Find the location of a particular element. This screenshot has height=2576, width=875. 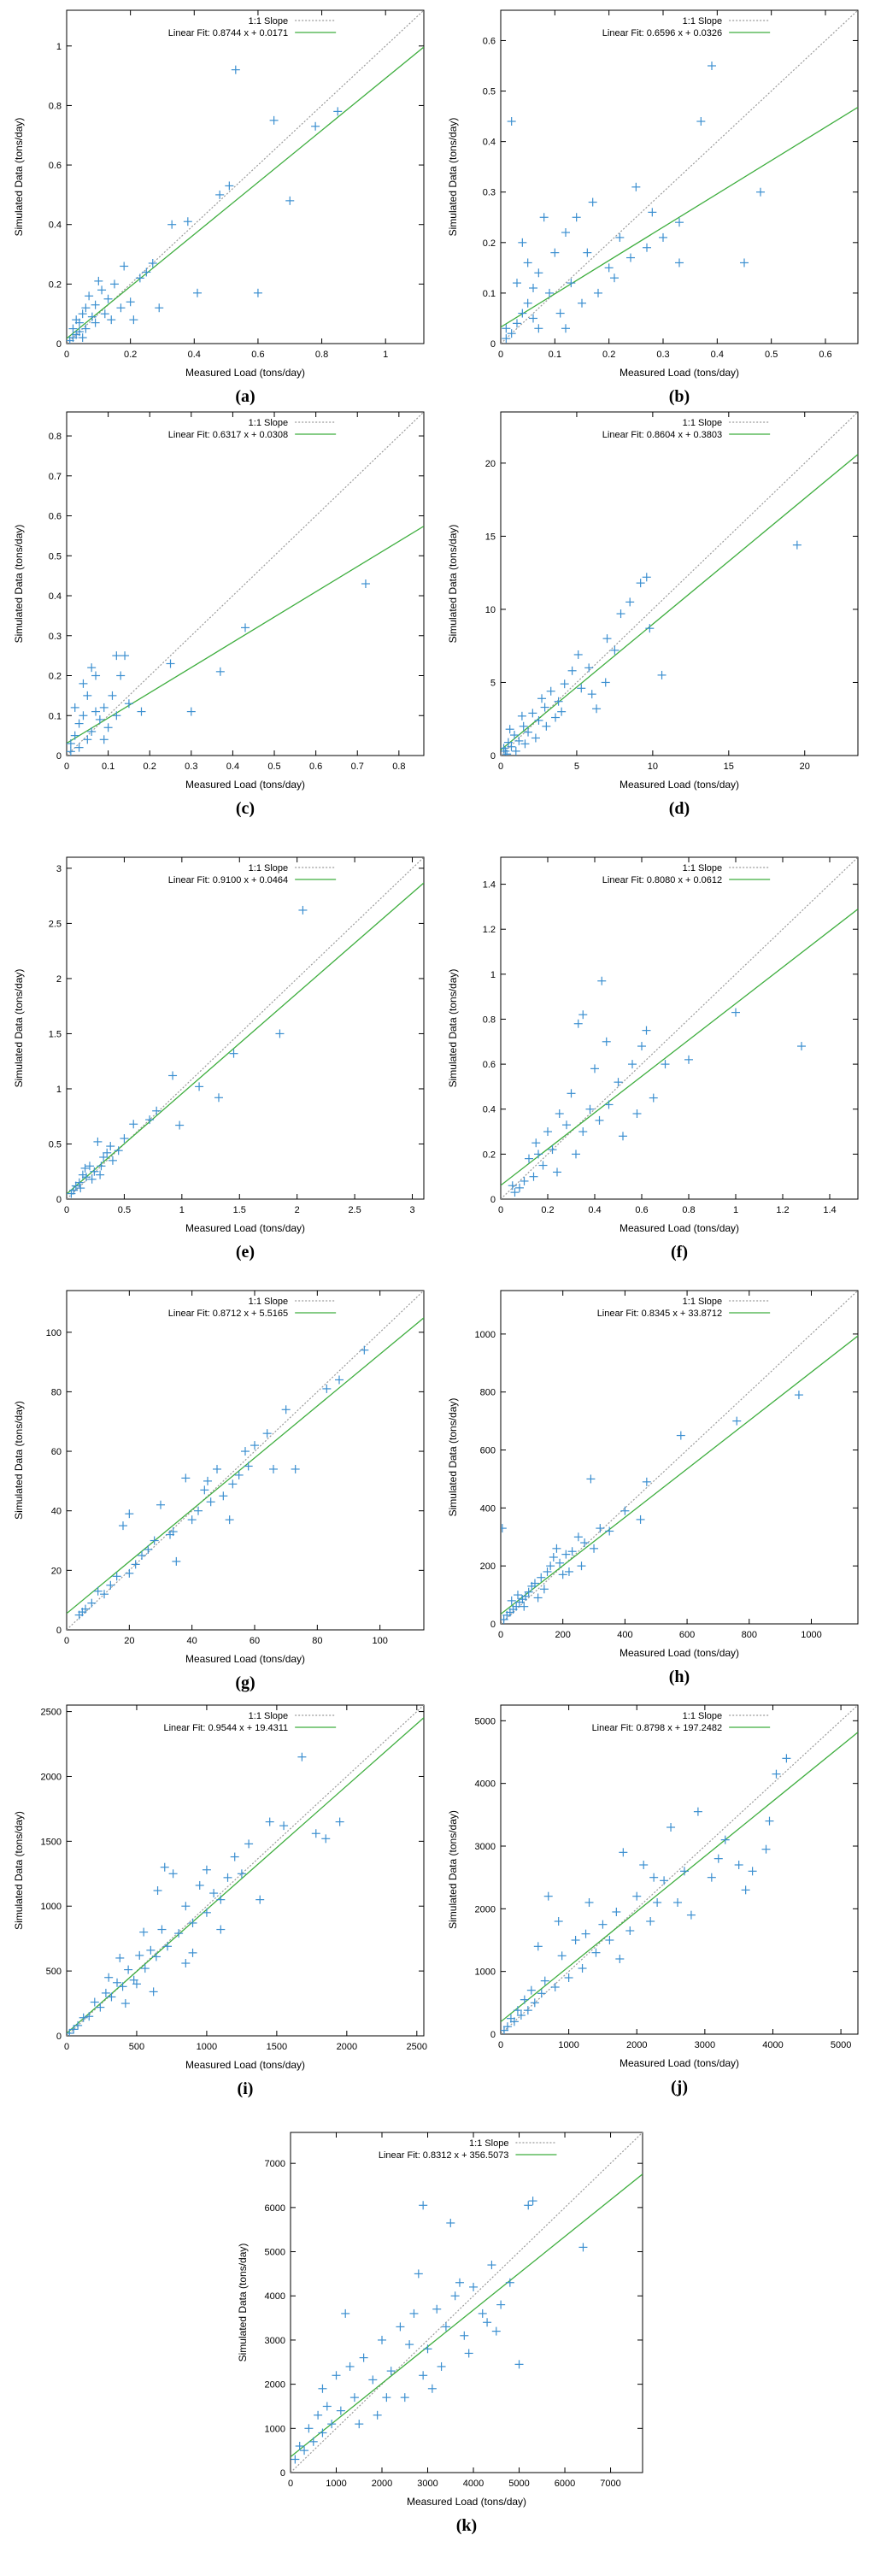

y-tick-label: 1.4 is located at coordinates (490, 885).